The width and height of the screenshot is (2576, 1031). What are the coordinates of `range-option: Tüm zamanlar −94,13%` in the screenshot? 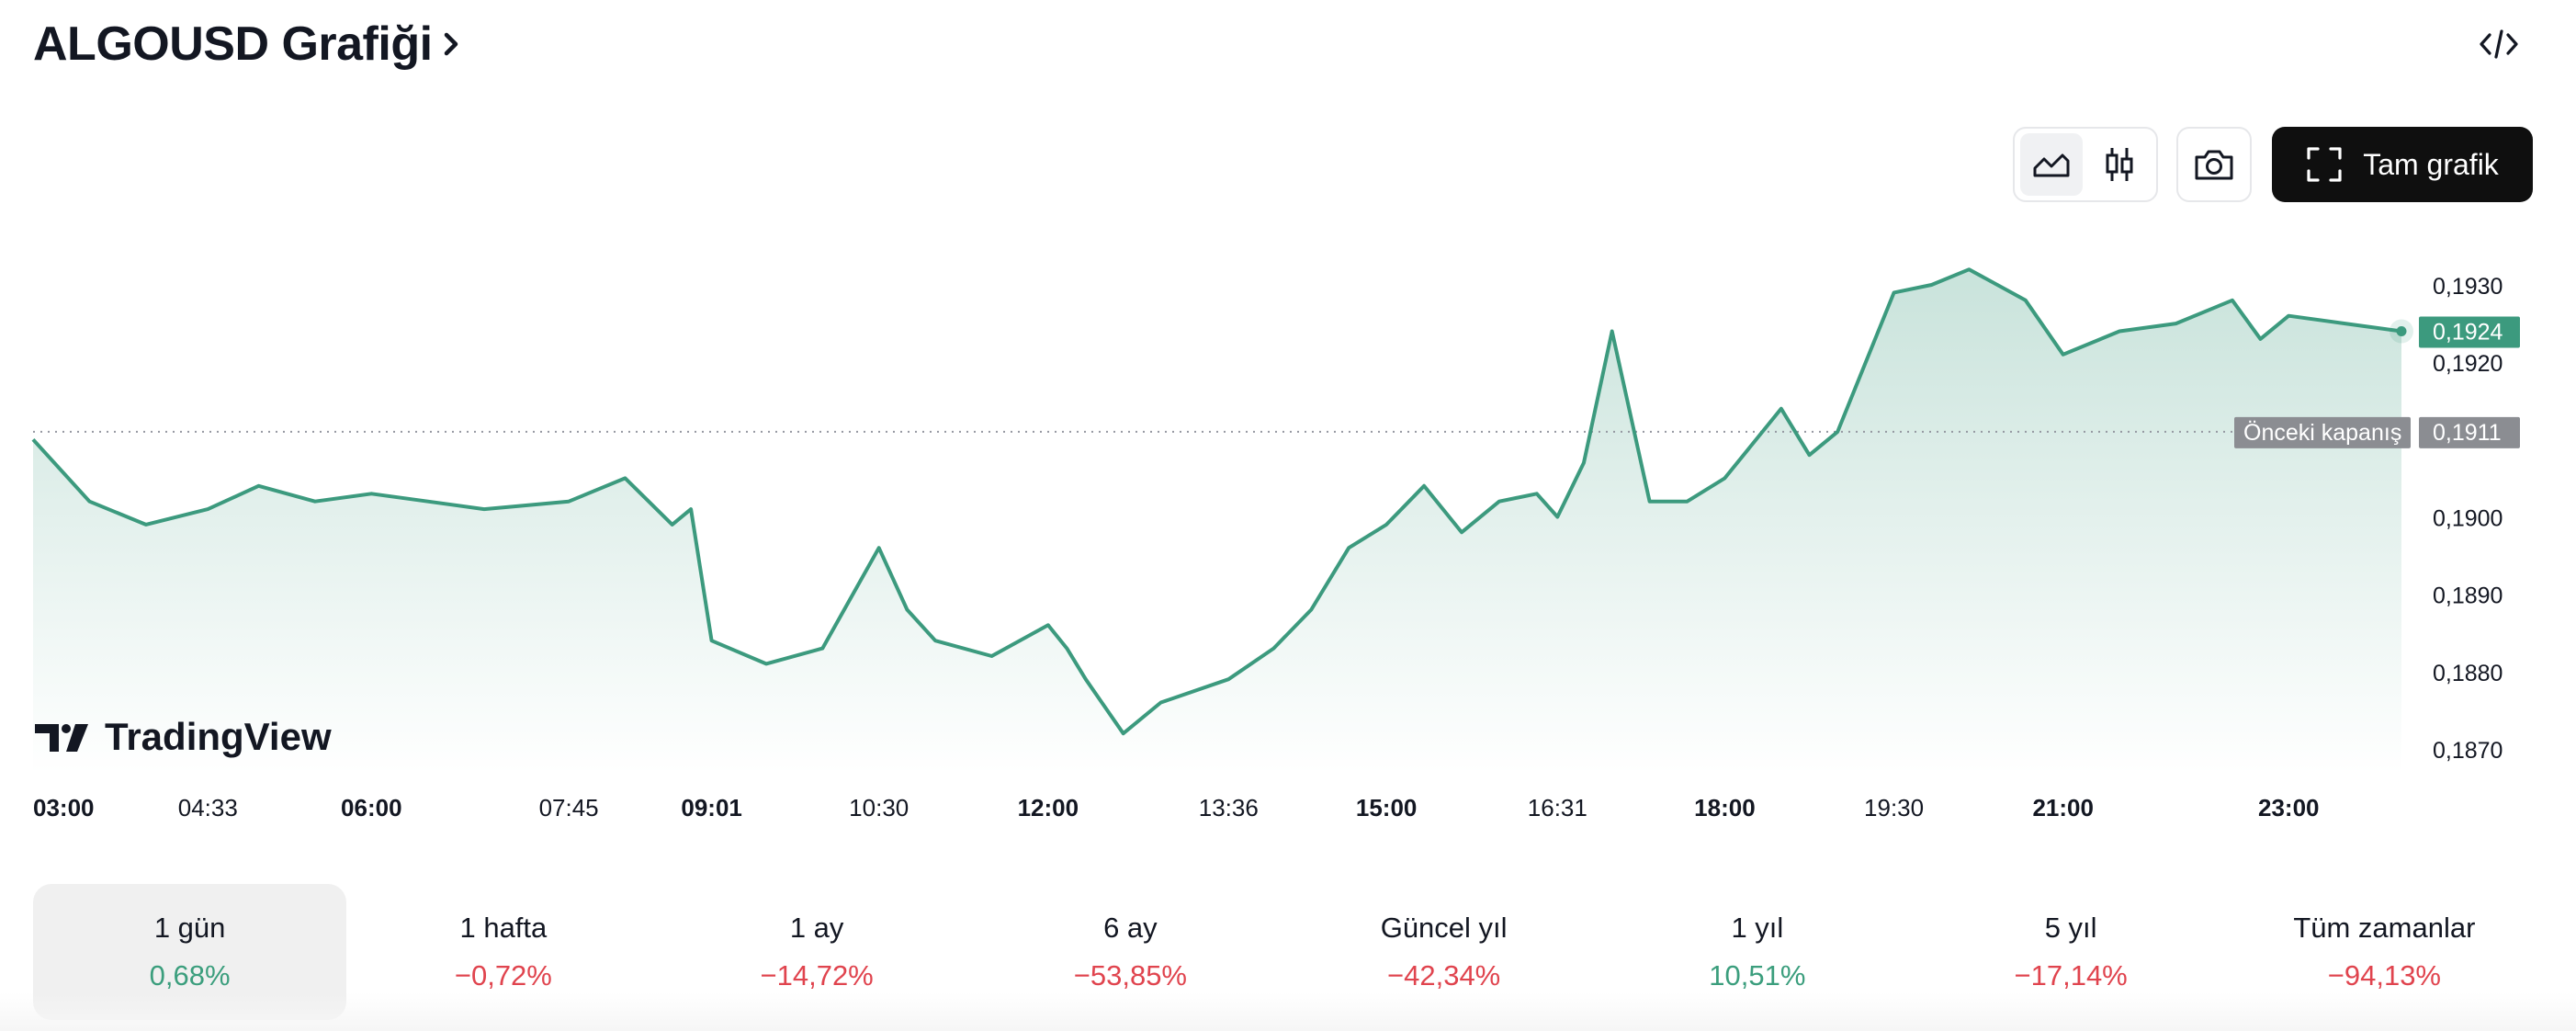 It's located at (2384, 952).